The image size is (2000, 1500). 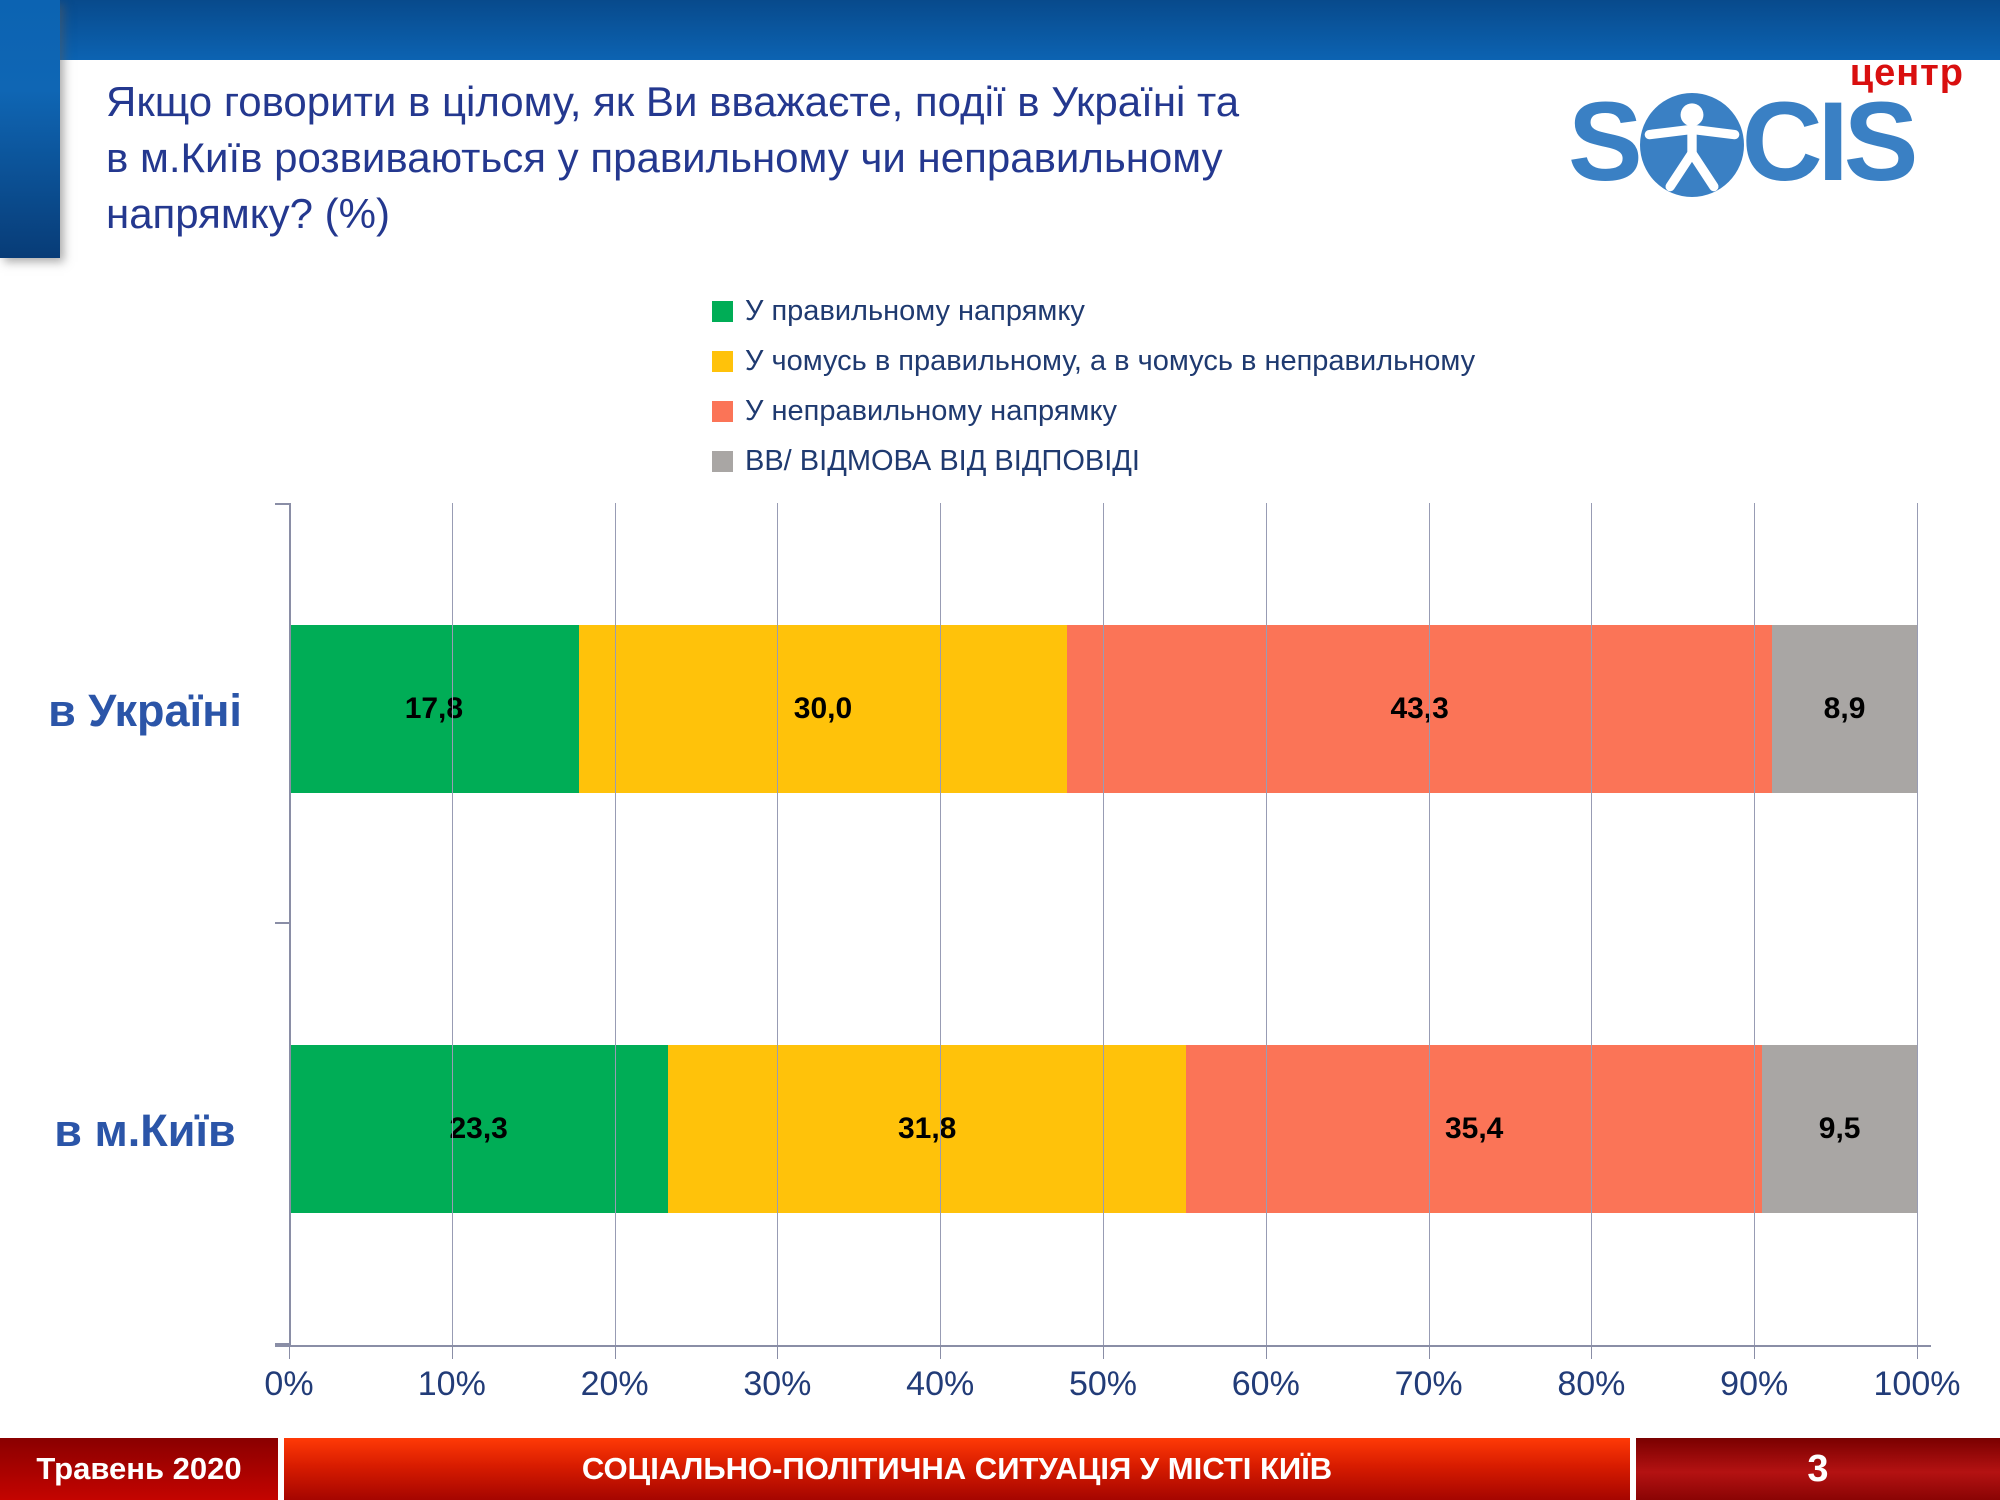 I want to click on bar-value-label: 17,8, so click(x=434, y=708).